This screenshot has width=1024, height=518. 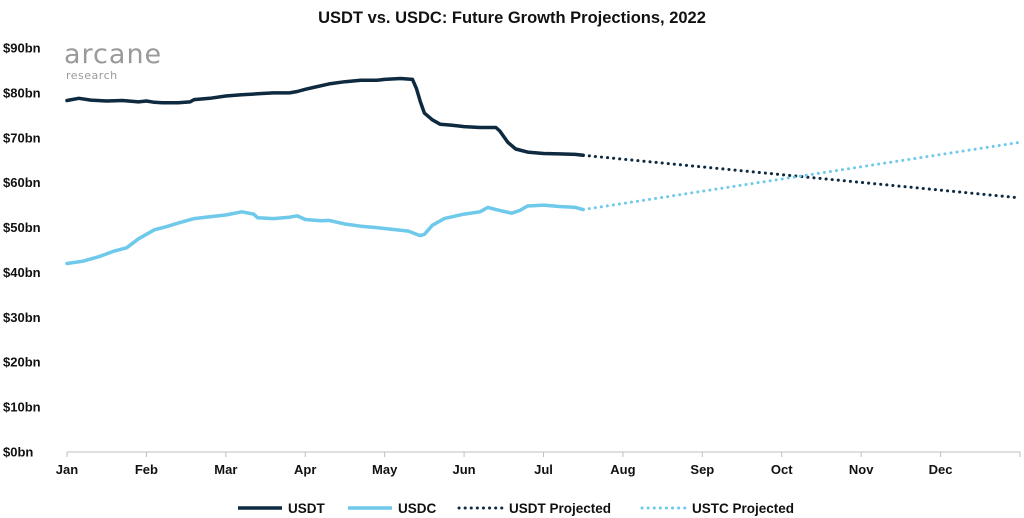 What do you see at coordinates (18, 452) in the screenshot?
I see `y-tick-label: $0bn` at bounding box center [18, 452].